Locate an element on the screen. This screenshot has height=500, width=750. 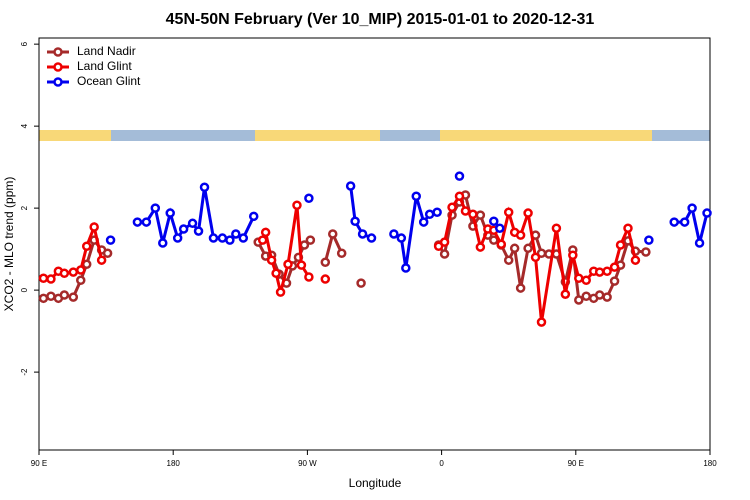
x-tick-label: 0 is located at coordinates (441, 463).